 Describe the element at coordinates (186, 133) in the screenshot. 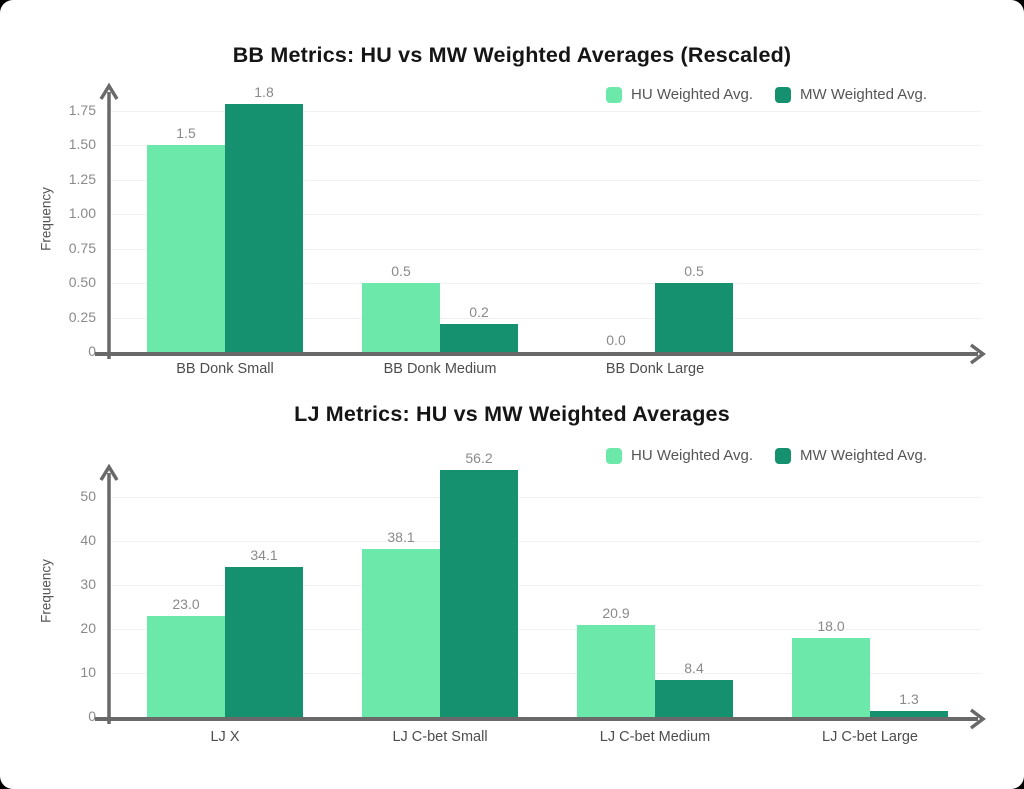

I see `bar-value-label: 1.5` at that location.